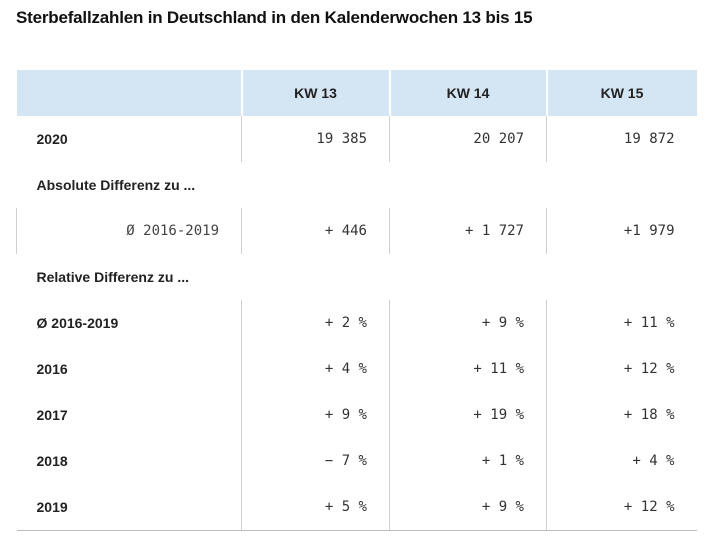 This screenshot has height=543, width=708. What do you see at coordinates (467, 93) in the screenshot?
I see `header-kw14: KW 14` at bounding box center [467, 93].